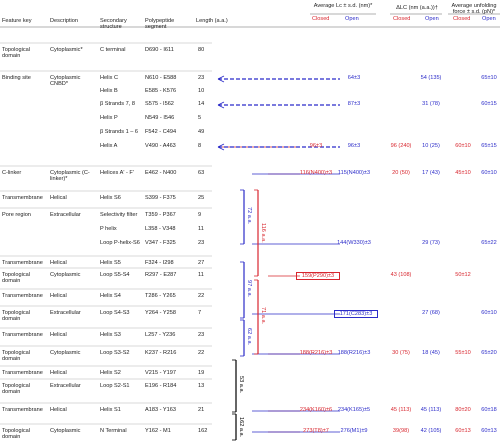 The width and height of the screenshot is (500, 444). What do you see at coordinates (201, 198) in the screenshot?
I see `length: 25` at bounding box center [201, 198].